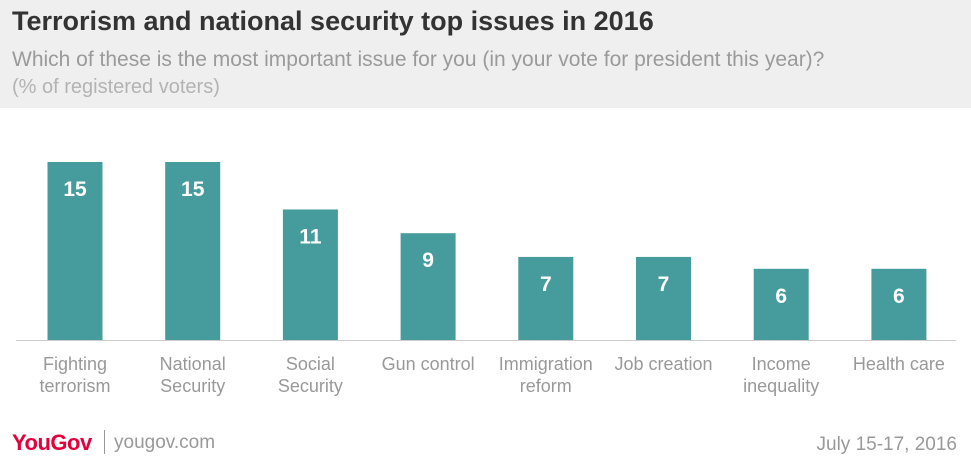  I want to click on bar-value-label: 11, so click(310, 236).